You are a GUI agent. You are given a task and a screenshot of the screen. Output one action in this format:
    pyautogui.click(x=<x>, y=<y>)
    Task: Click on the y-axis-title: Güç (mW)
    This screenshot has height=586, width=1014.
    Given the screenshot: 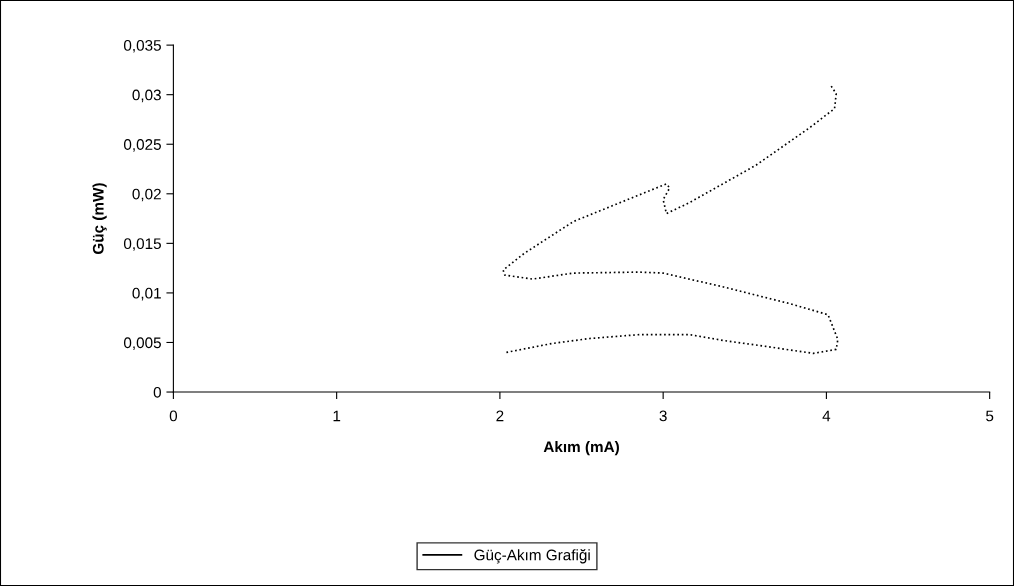 What is the action you would take?
    pyautogui.click(x=99, y=219)
    